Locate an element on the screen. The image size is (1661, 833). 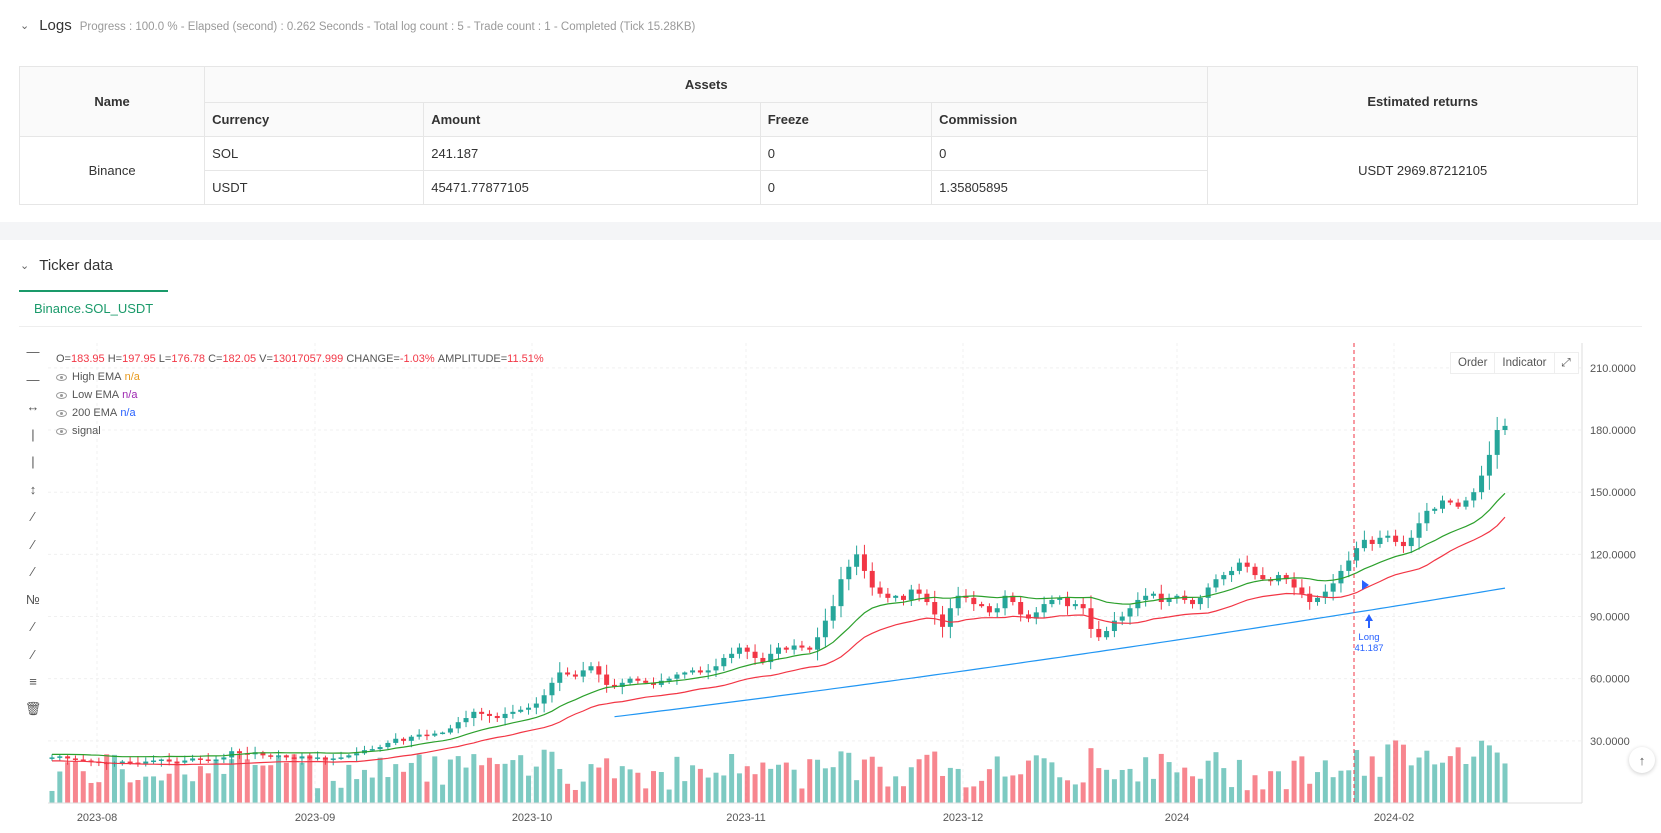
close-value: 182.05 is located at coordinates (239, 359).